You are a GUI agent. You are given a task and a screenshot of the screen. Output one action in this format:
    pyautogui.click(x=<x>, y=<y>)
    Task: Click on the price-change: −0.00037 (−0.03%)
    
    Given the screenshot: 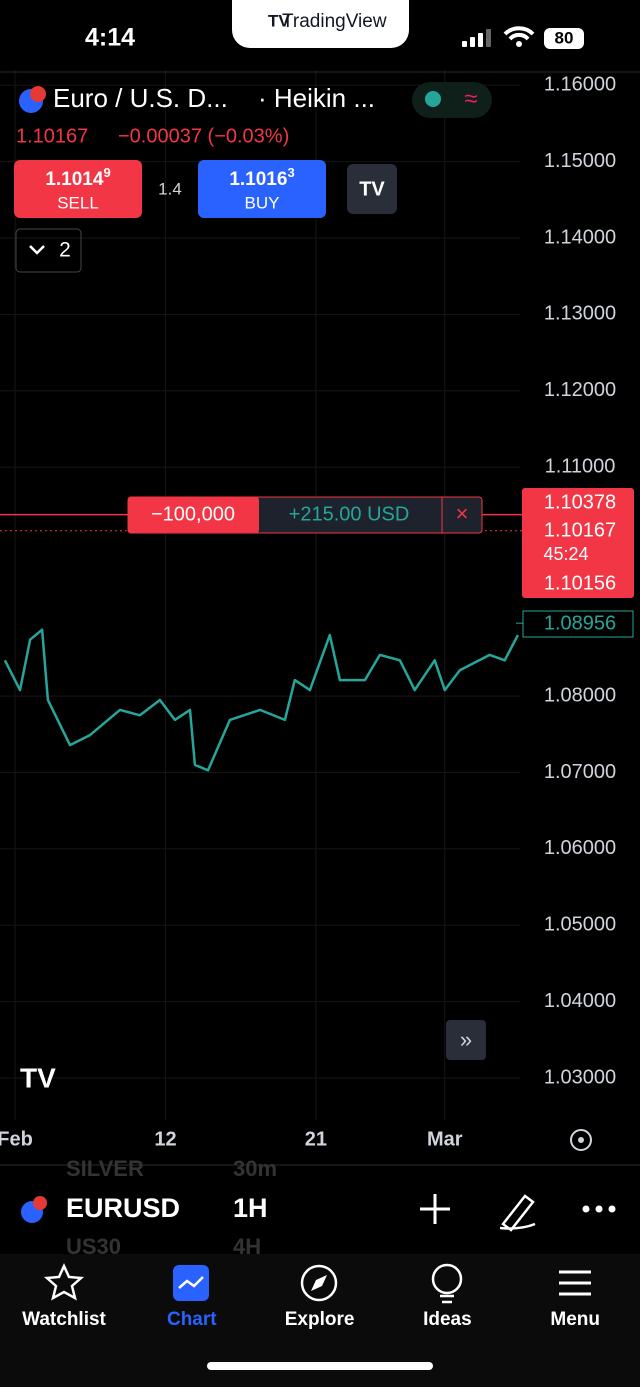 What is the action you would take?
    pyautogui.click(x=203, y=136)
    